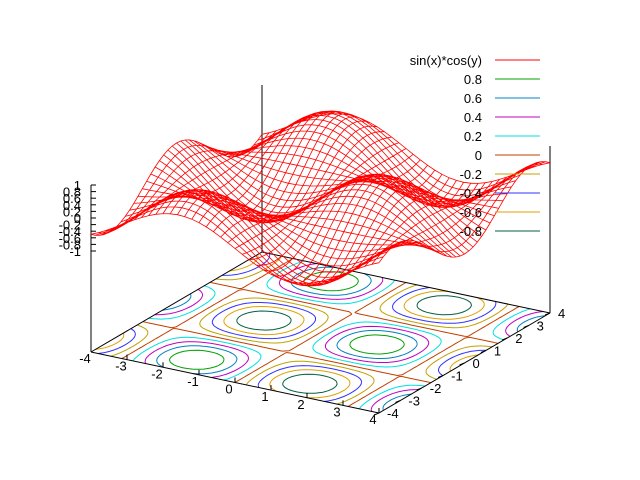  Describe the element at coordinates (393, 413) in the screenshot. I see `y-tick-label: -4` at that location.